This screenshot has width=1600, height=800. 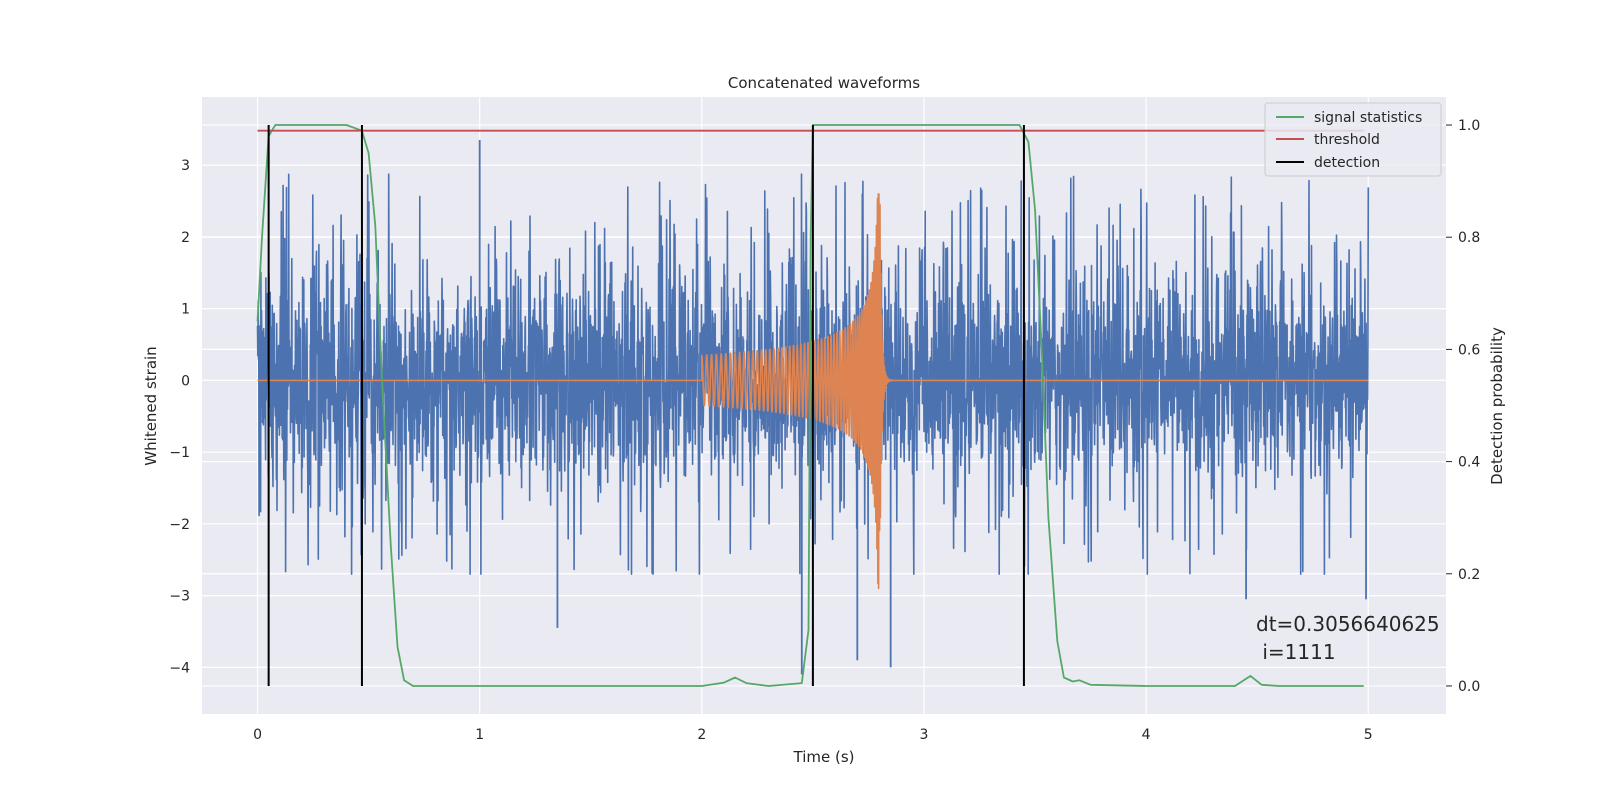 What do you see at coordinates (179, 525) in the screenshot?
I see `y-tick-label: −2` at bounding box center [179, 525].